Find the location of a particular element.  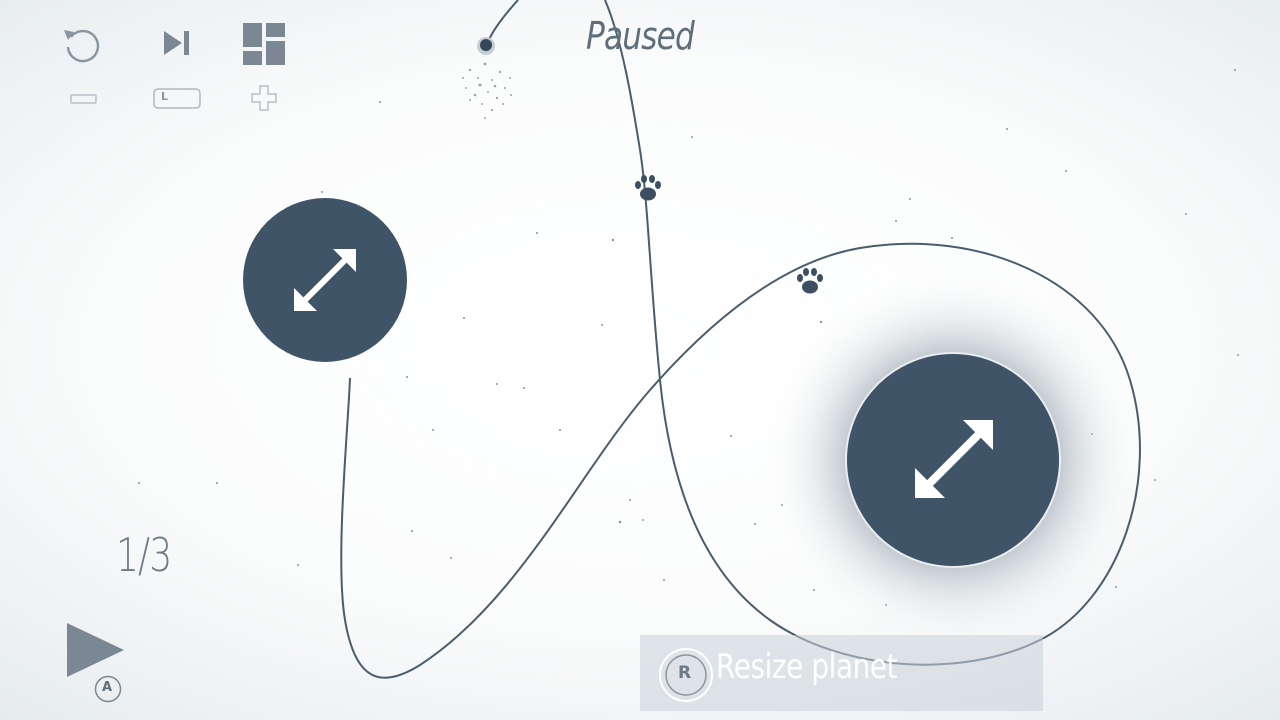

r-key-label: R is located at coordinates (685, 673).